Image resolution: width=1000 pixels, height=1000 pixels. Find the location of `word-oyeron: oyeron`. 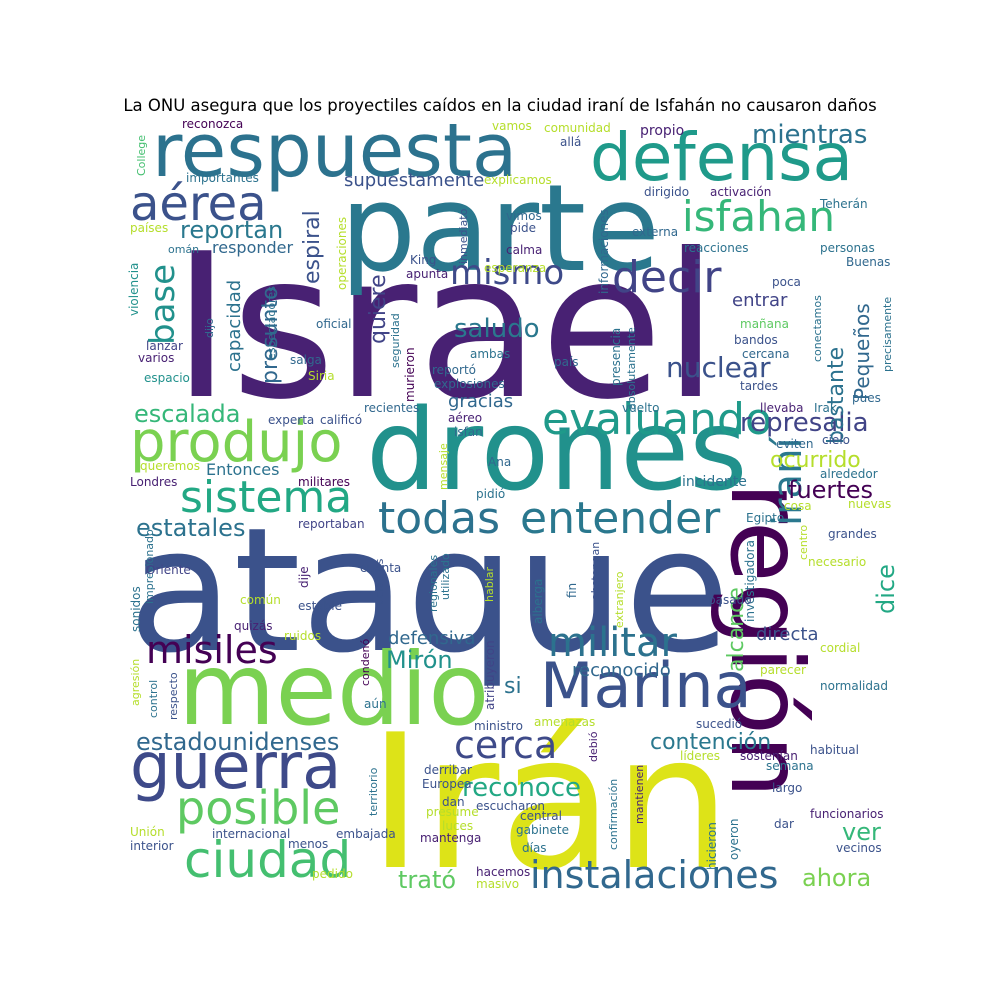

word-oyeron: oyeron is located at coordinates (734, 839).